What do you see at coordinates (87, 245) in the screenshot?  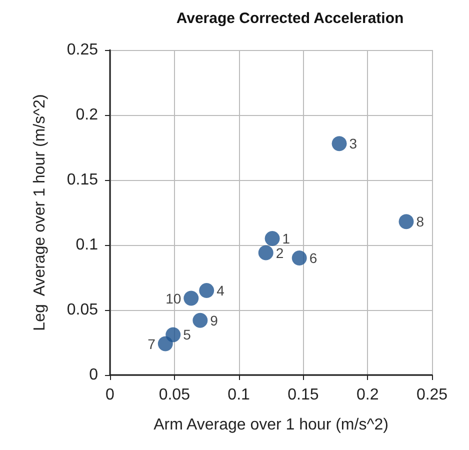 I see `y-tick-label: 0.1` at bounding box center [87, 245].